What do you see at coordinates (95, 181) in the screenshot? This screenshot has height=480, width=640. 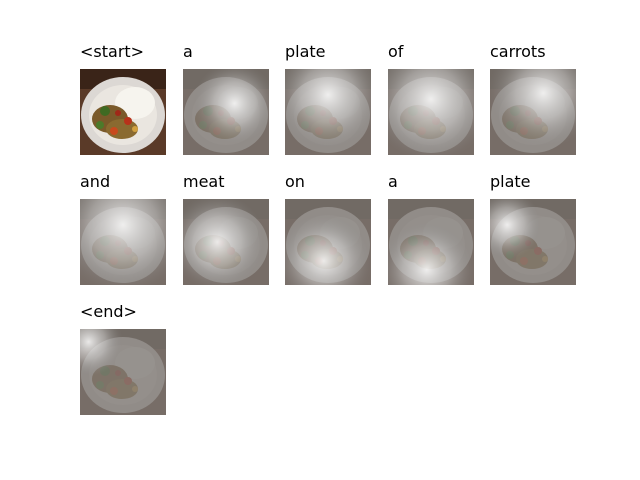 I see `token-label: and` at bounding box center [95, 181].